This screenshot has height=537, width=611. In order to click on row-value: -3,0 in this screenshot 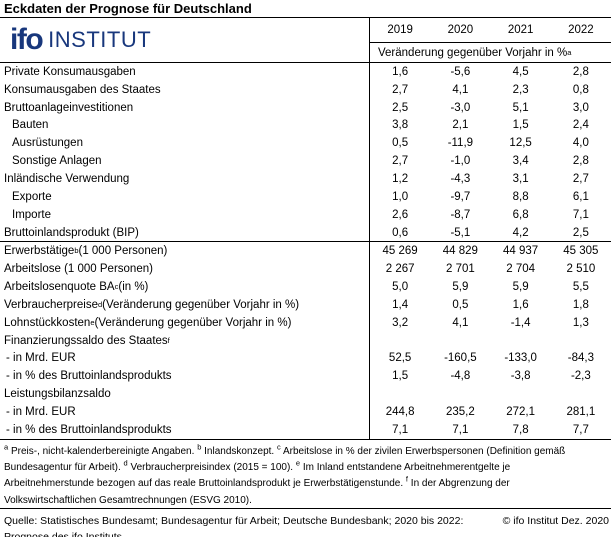, I will do `click(460, 107)`.